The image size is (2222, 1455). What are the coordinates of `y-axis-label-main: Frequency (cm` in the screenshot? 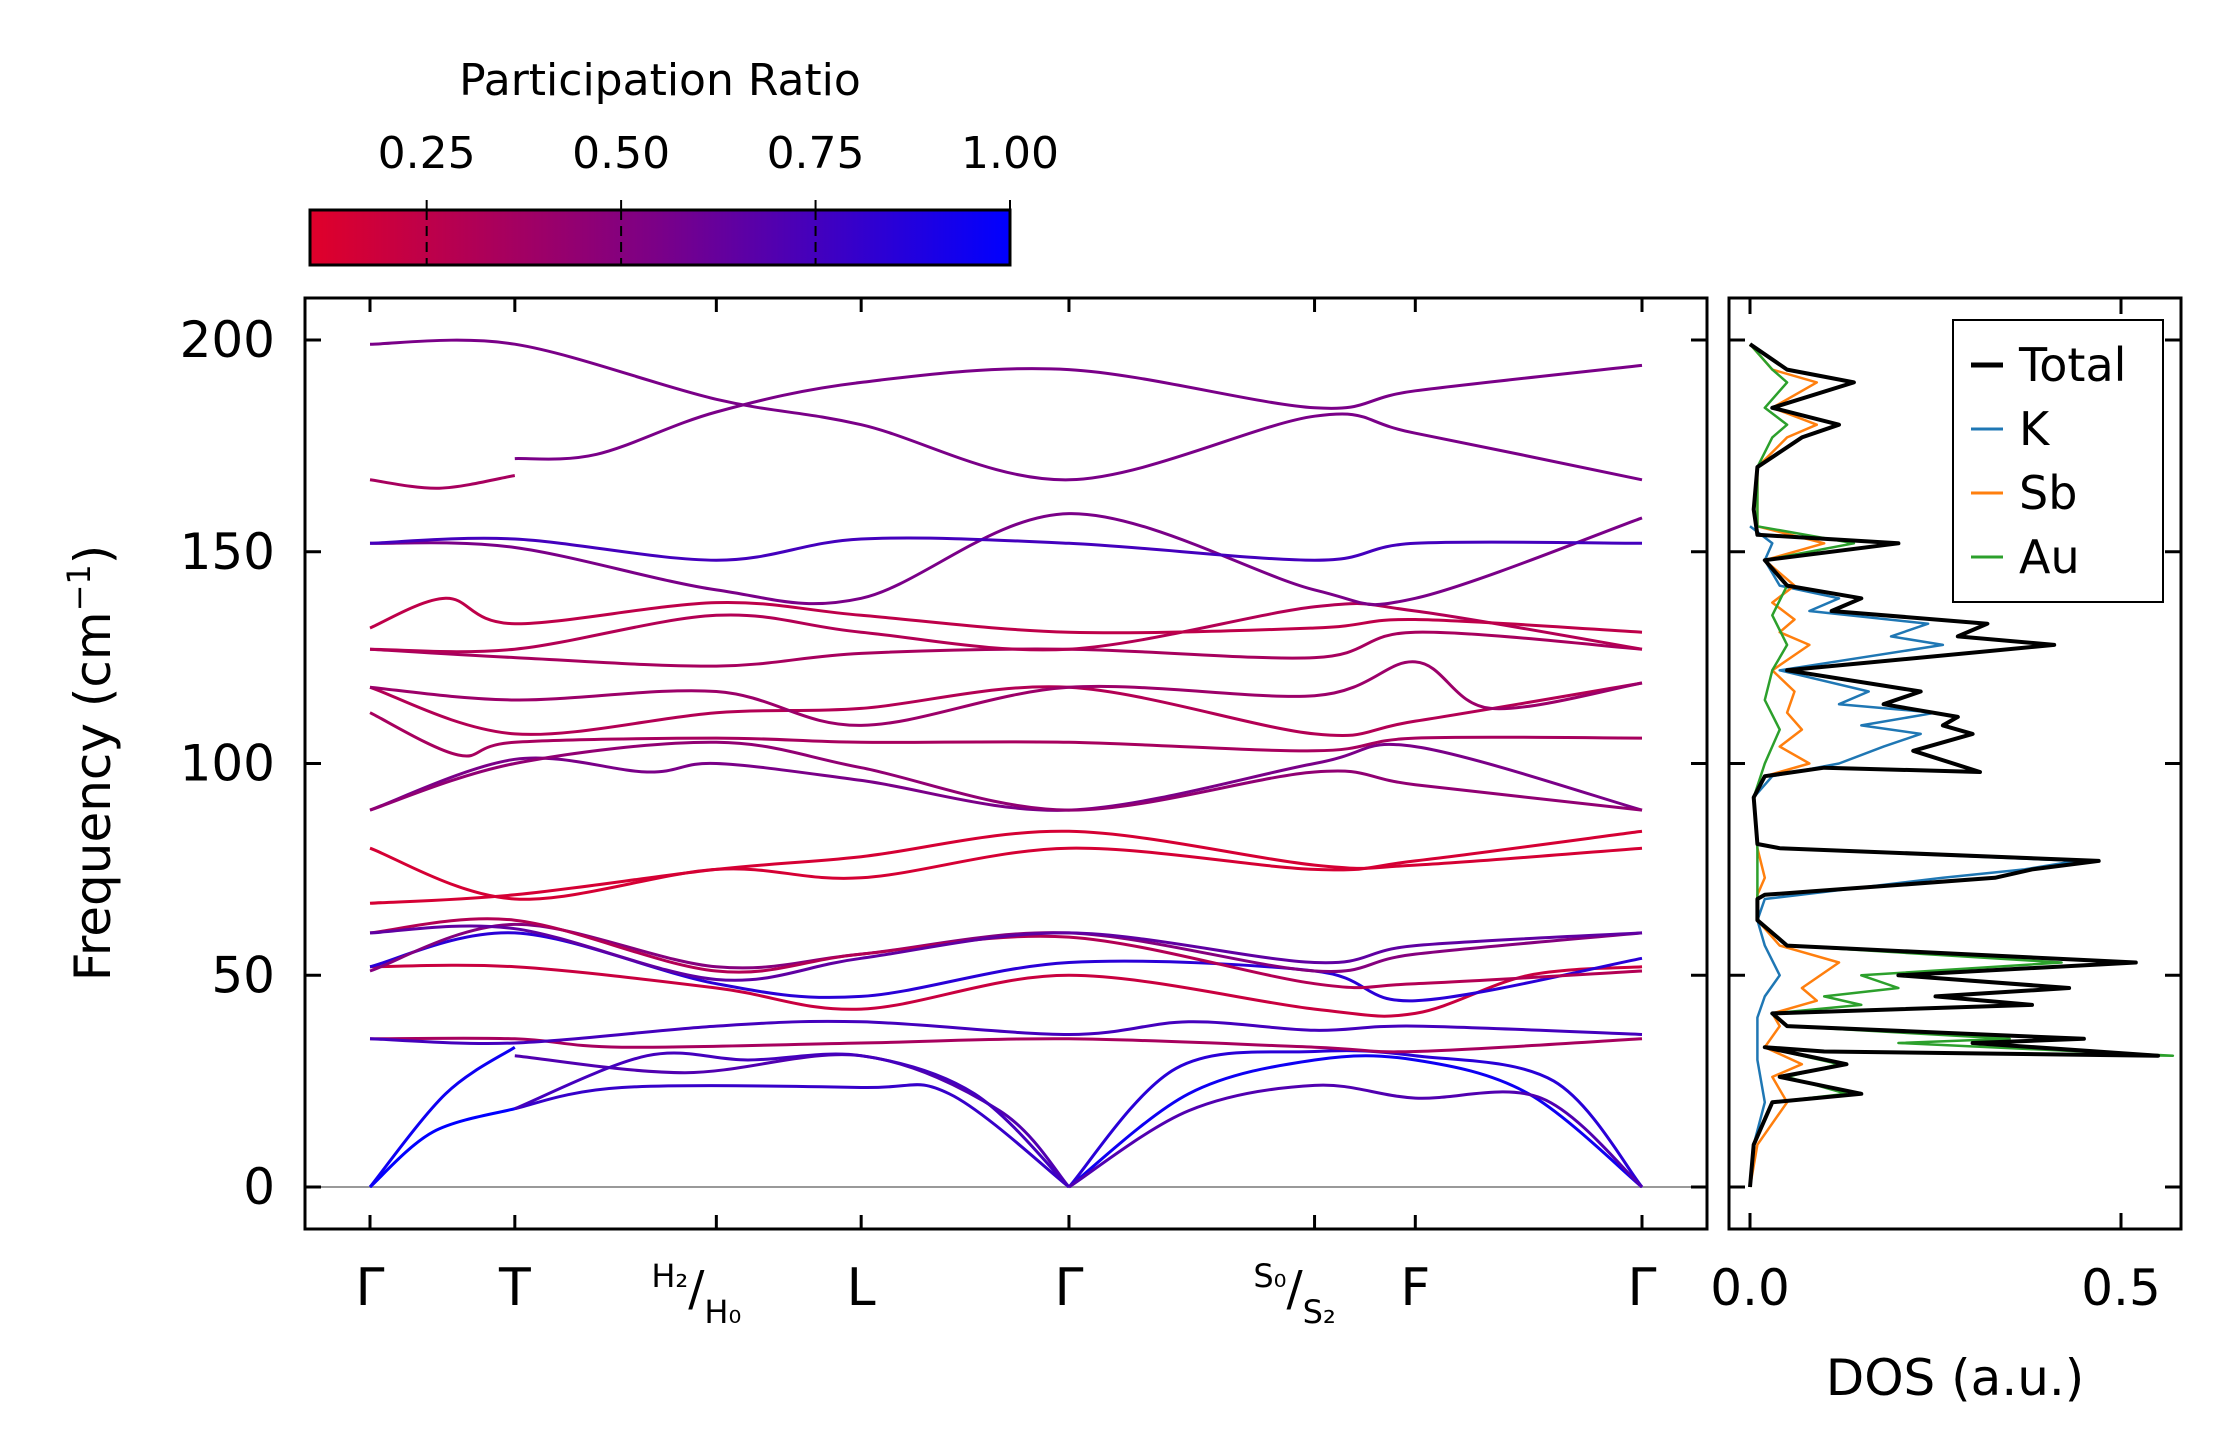 It's located at (93, 796).